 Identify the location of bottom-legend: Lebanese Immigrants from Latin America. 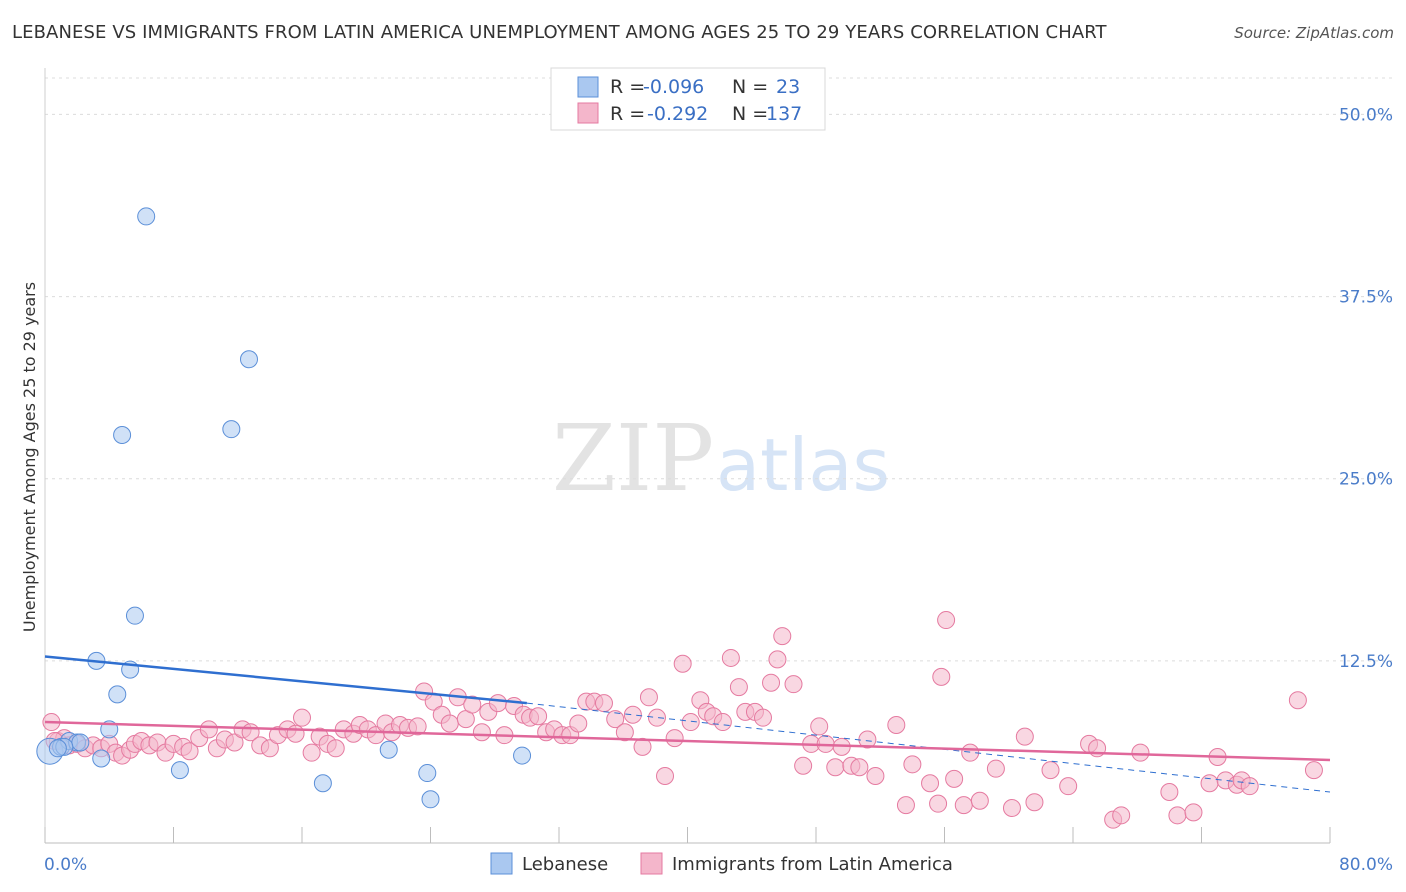
(721, 863).